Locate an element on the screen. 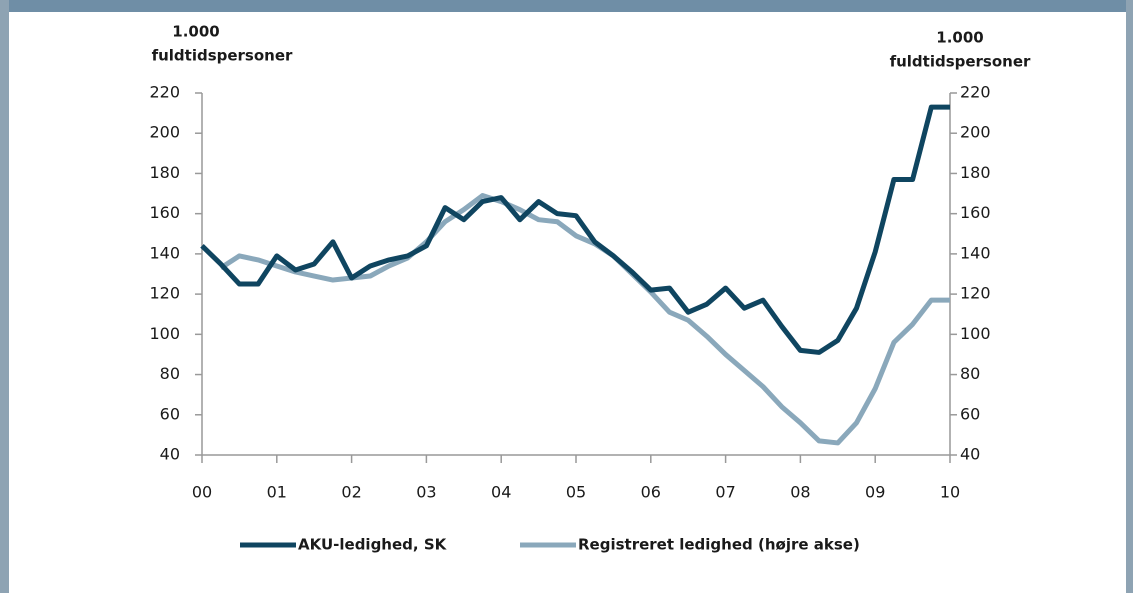 This screenshot has width=1133, height=593. header-bar is located at coordinates (566, 6).